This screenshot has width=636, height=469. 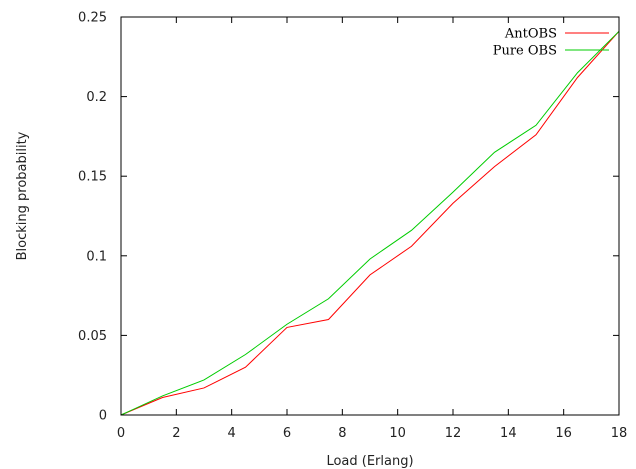 I want to click on y-tick-label: 0.25, so click(x=92, y=18).